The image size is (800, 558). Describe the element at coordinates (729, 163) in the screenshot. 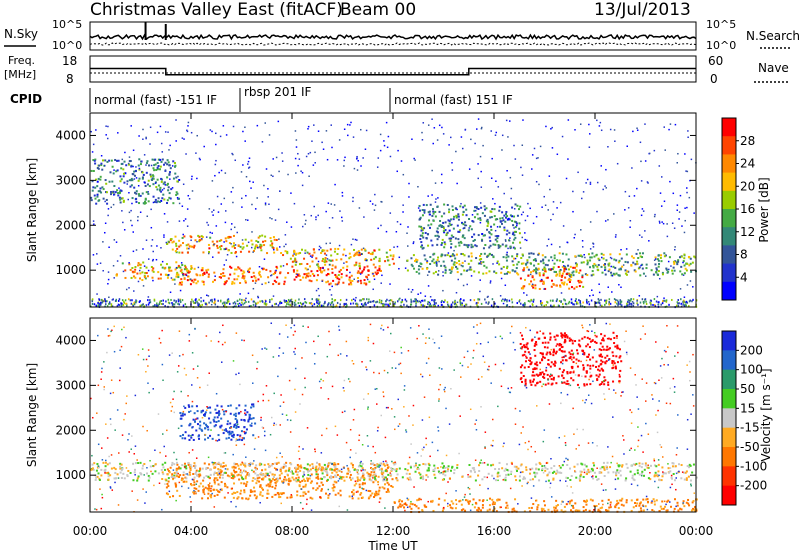

I see `colorbar-swatch` at that location.